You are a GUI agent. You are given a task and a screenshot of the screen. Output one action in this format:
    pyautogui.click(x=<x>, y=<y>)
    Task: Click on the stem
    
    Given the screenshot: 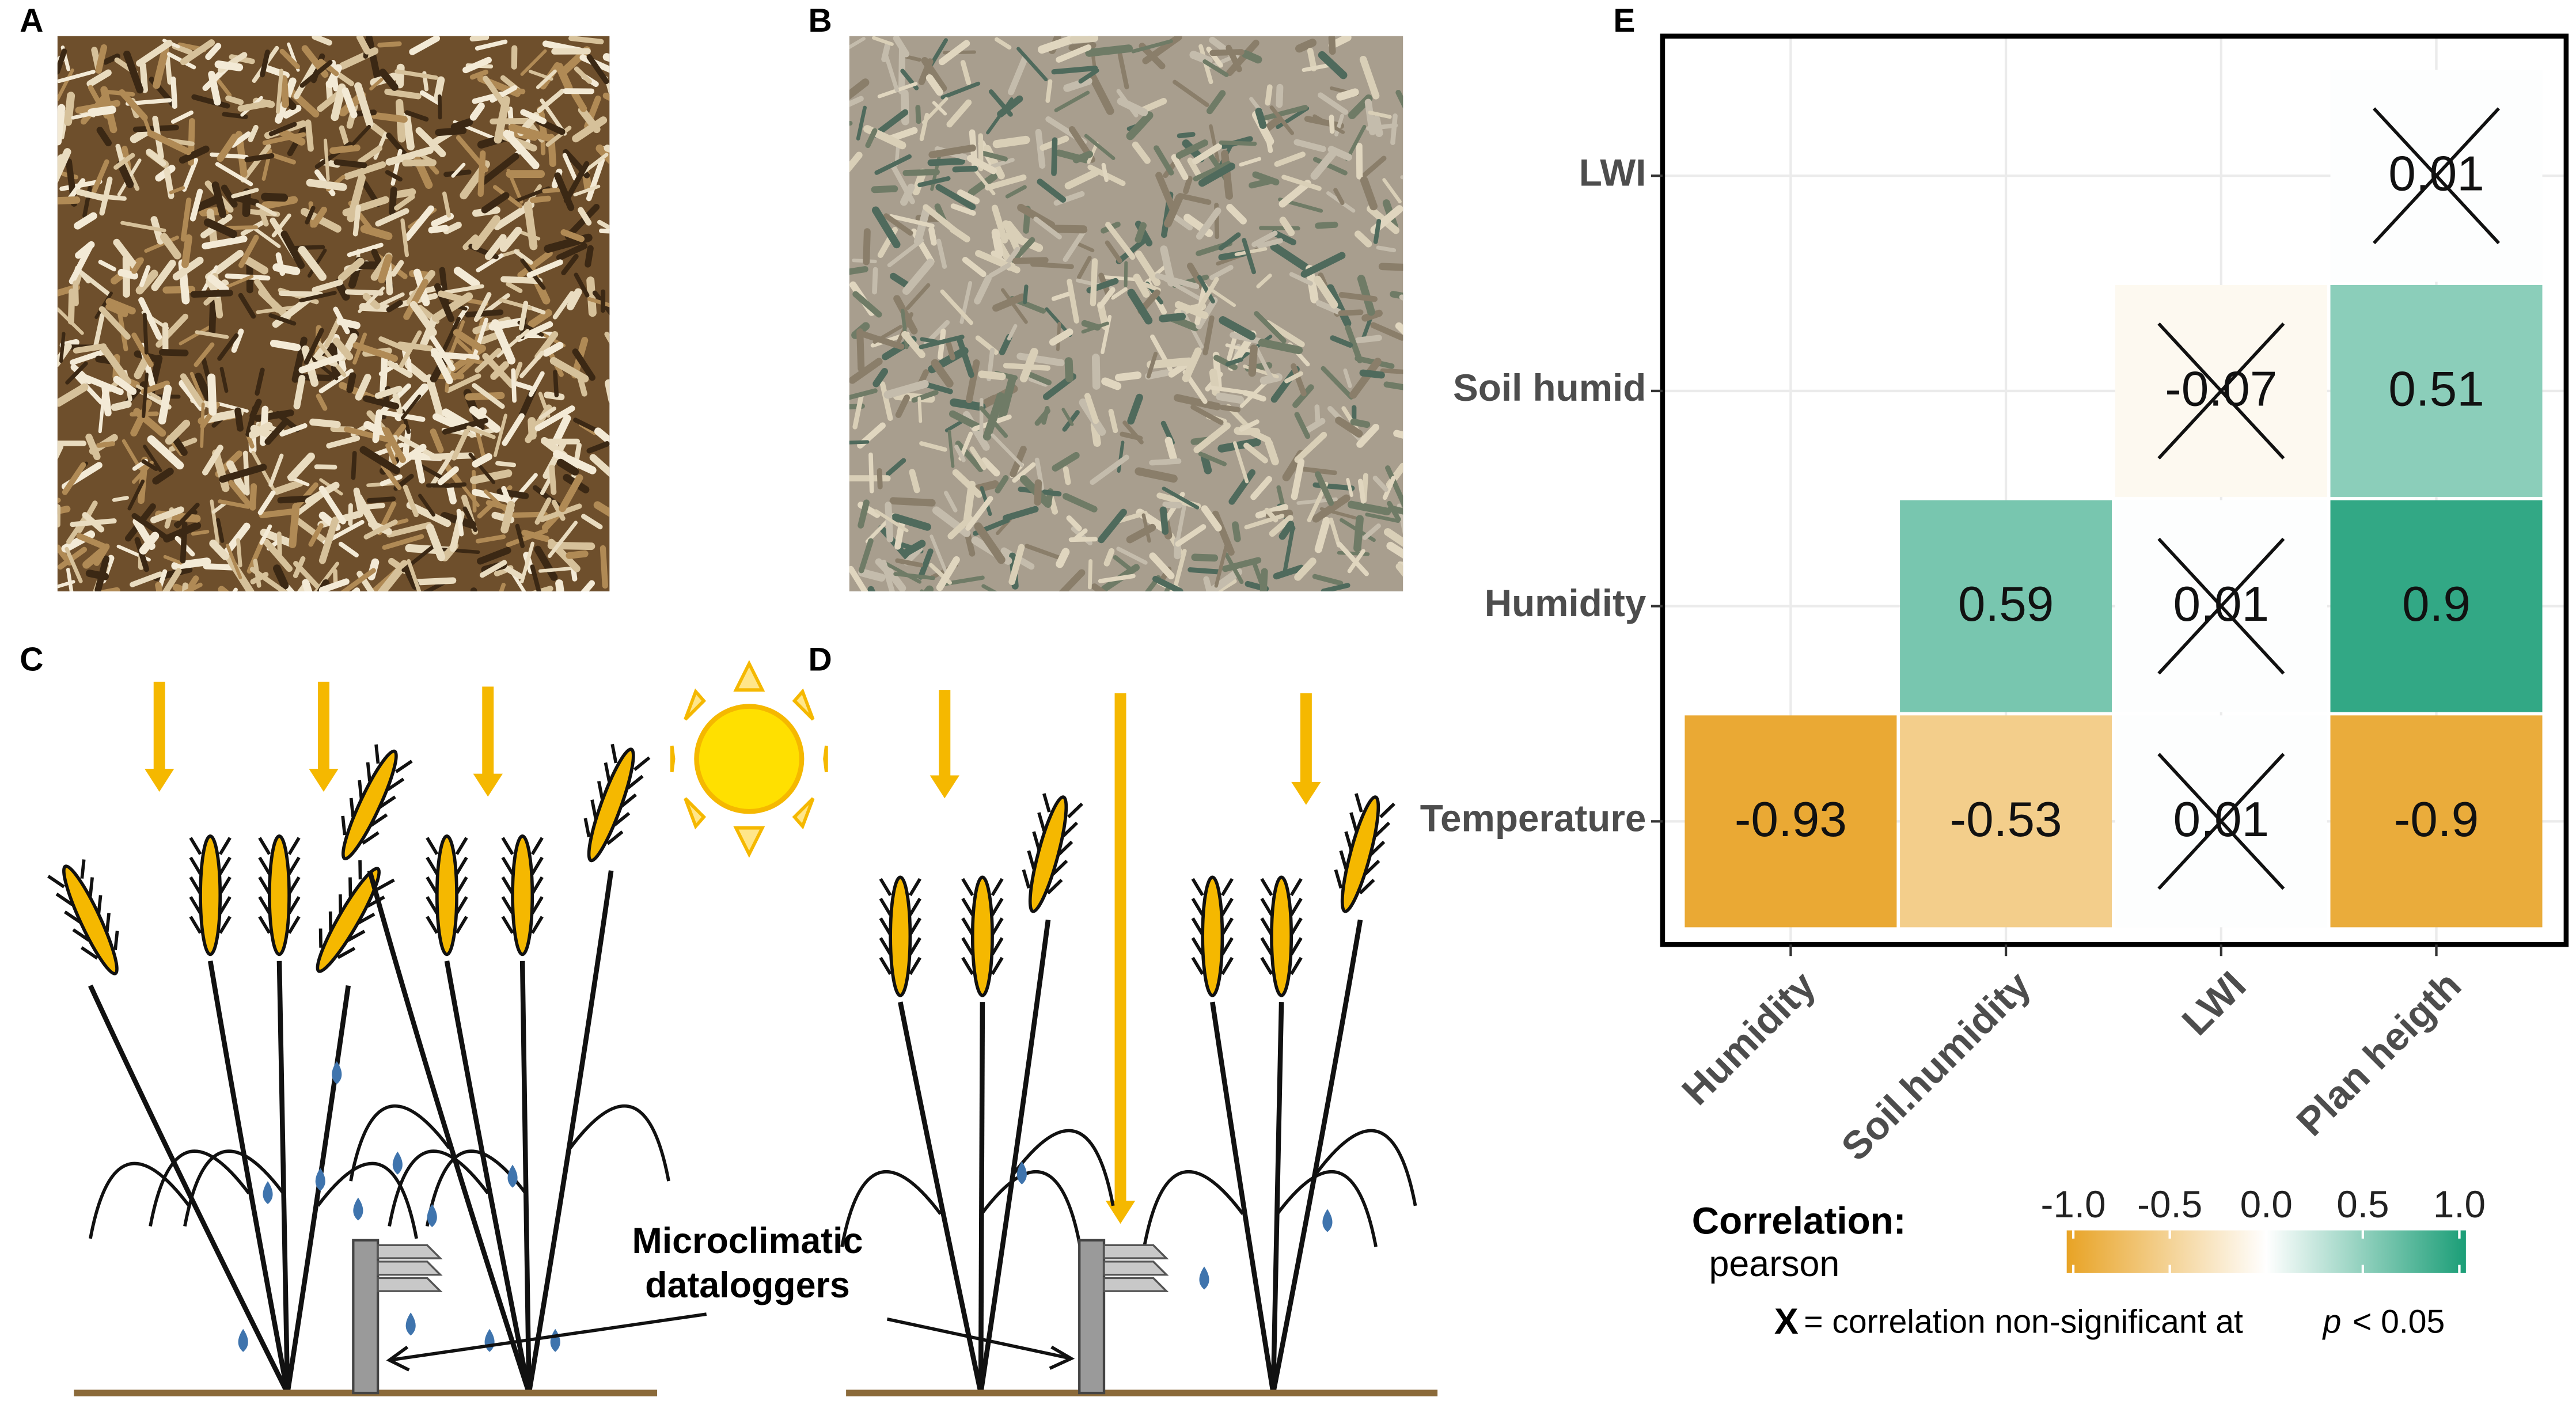 What is the action you would take?
    pyautogui.click(x=488, y=1177)
    